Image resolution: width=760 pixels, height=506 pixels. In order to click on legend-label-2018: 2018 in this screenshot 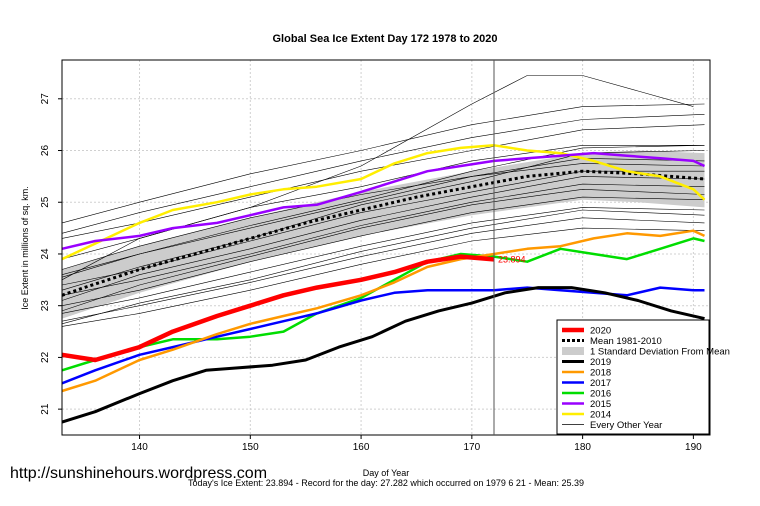, I will do `click(600, 373)`.